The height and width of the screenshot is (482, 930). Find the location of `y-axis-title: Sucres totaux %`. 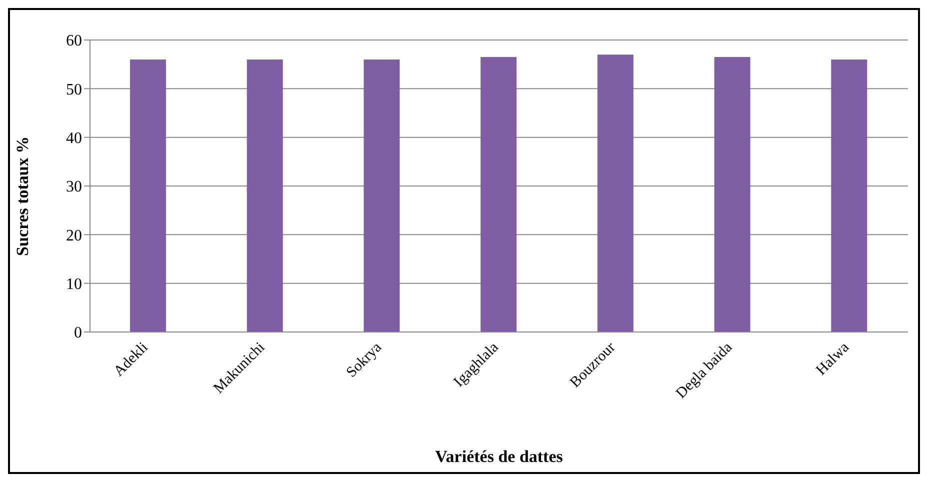

y-axis-title: Sucres totaux % is located at coordinates (22, 196).